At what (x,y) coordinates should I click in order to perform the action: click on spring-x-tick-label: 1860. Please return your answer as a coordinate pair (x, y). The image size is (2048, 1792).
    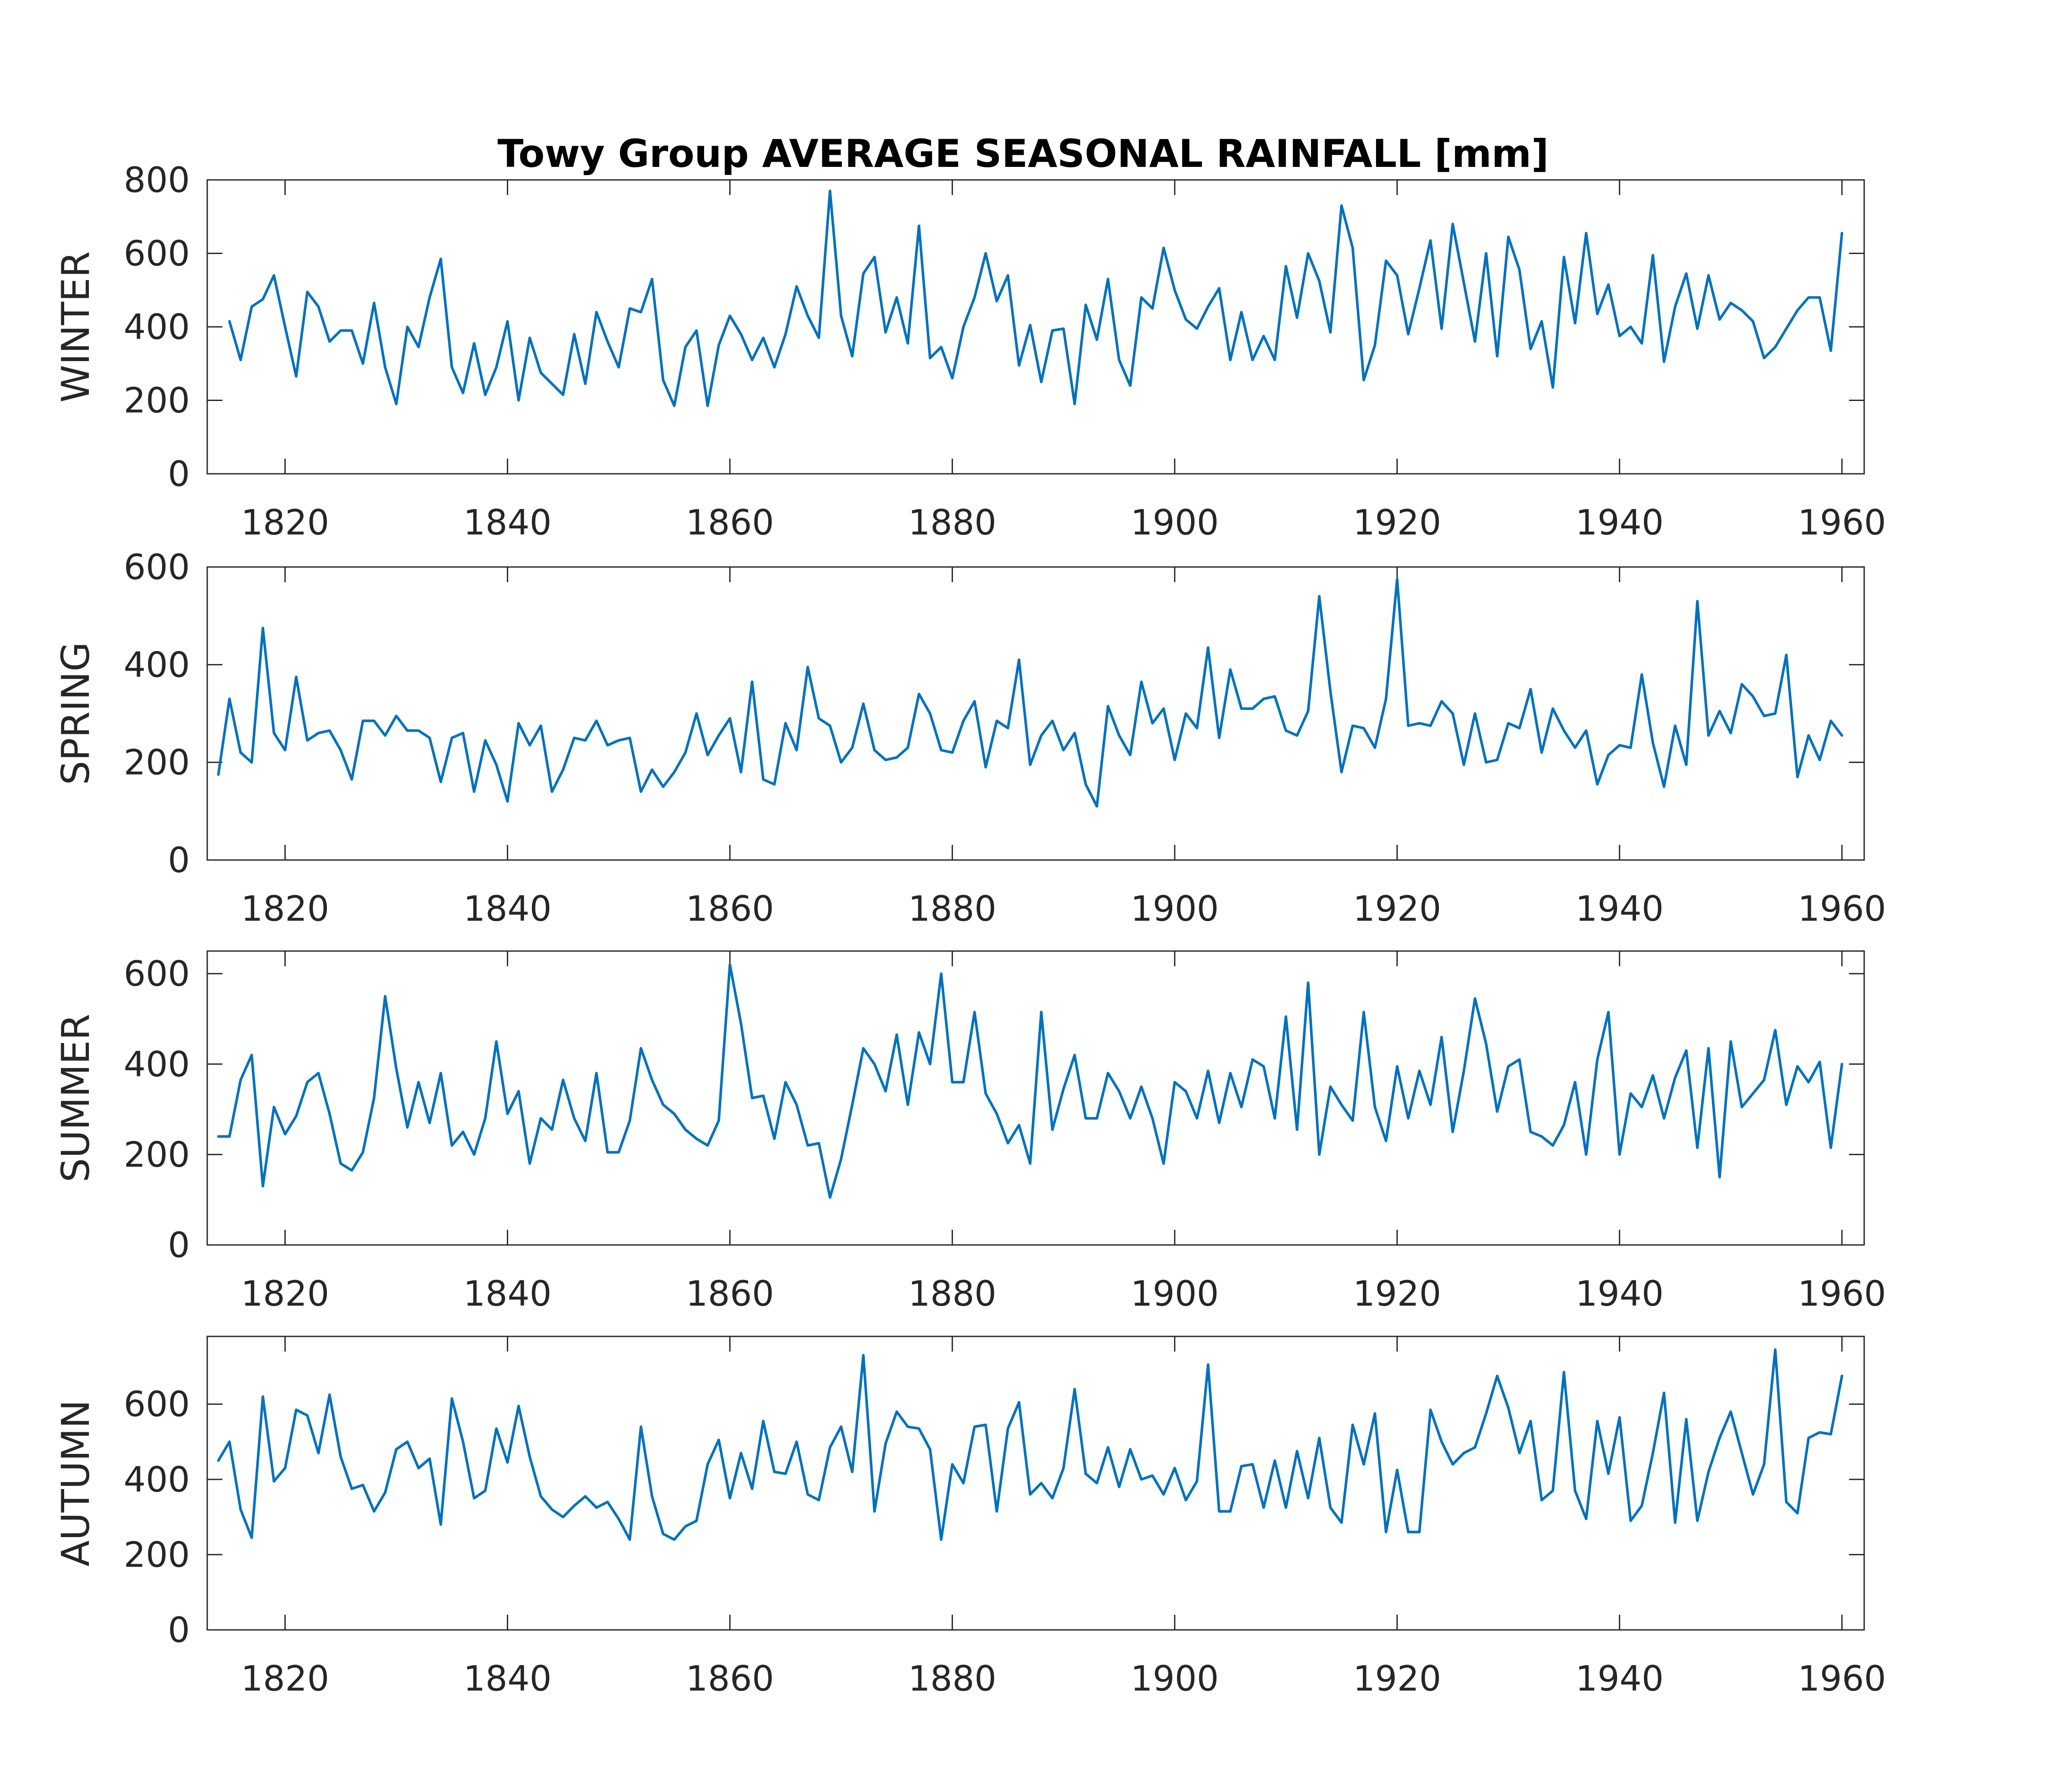
    Looking at the image, I should click on (730, 909).